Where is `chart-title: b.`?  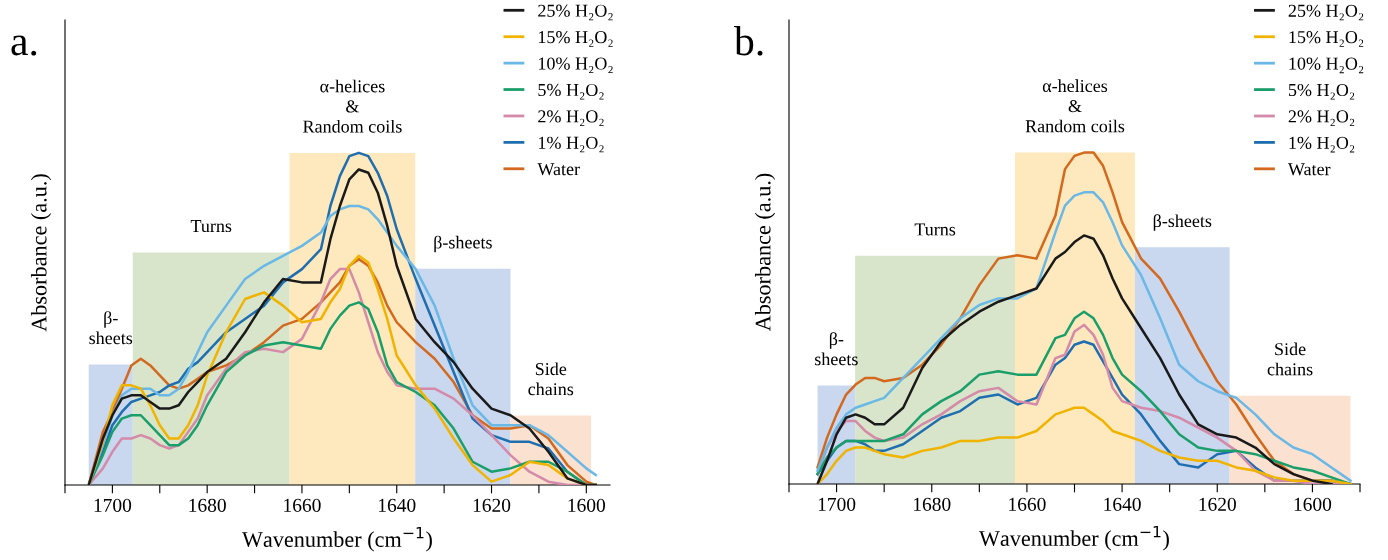
chart-title: b. is located at coordinates (748, 41).